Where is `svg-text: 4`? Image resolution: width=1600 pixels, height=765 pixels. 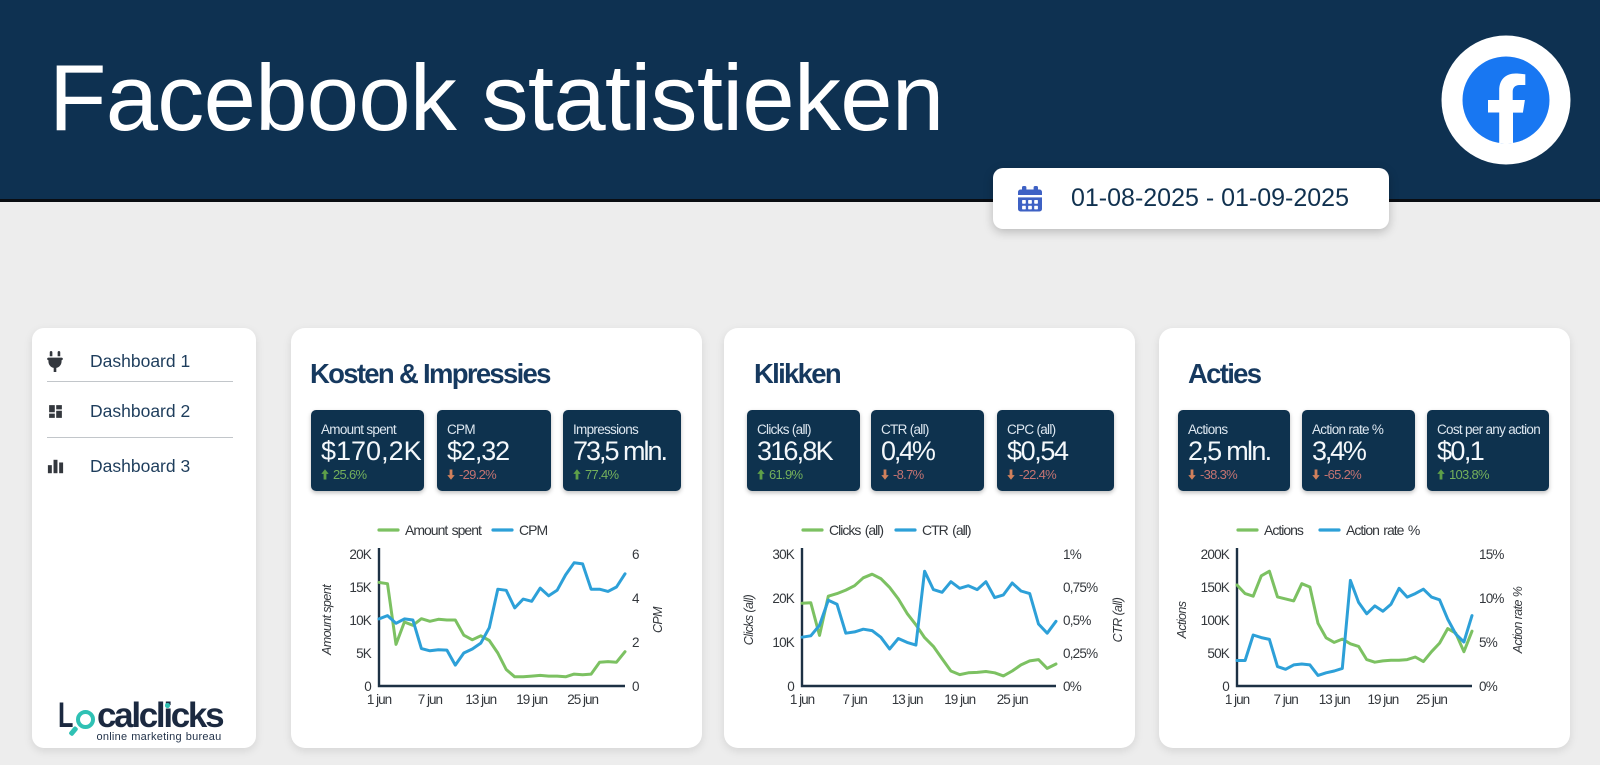
svg-text: 4 is located at coordinates (636, 598).